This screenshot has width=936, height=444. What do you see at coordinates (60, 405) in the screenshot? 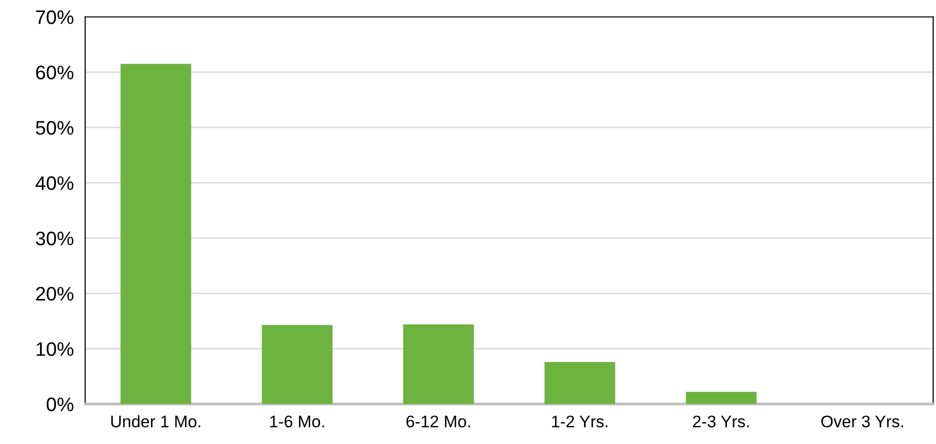
I see `y-tick-label: 0%` at bounding box center [60, 405].